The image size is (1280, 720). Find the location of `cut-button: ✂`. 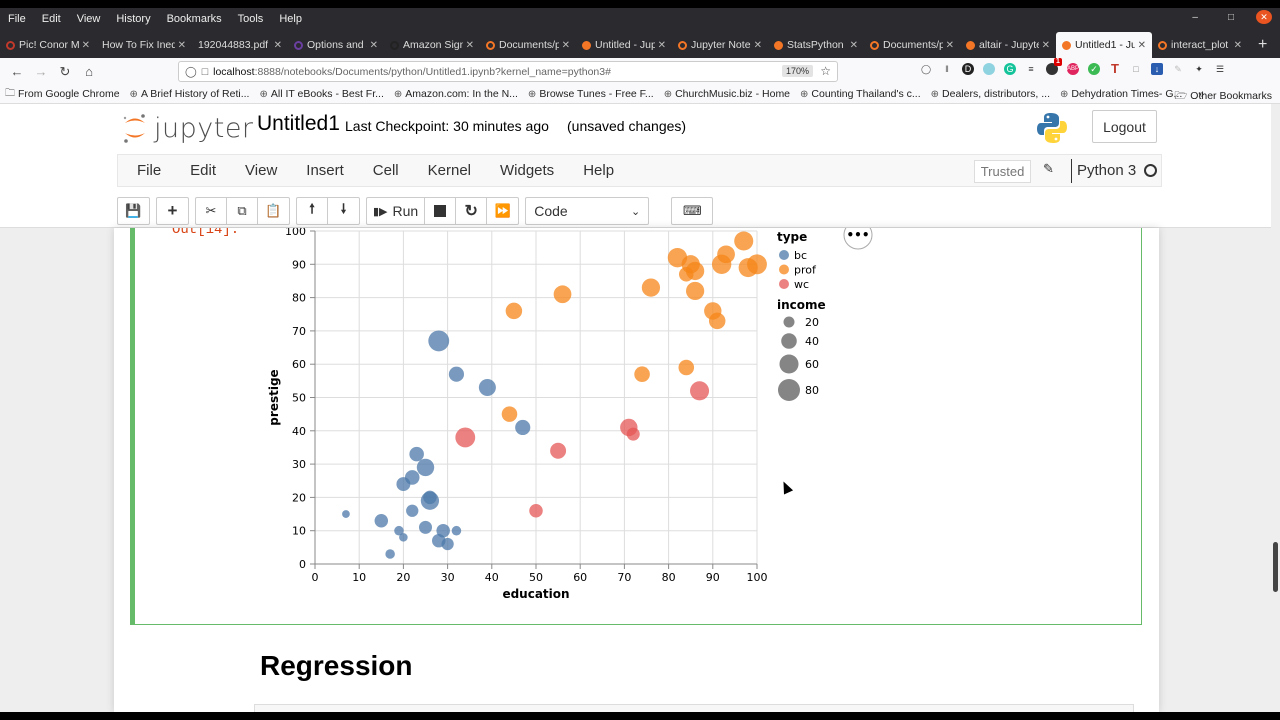

cut-button: ✂ is located at coordinates (211, 211).